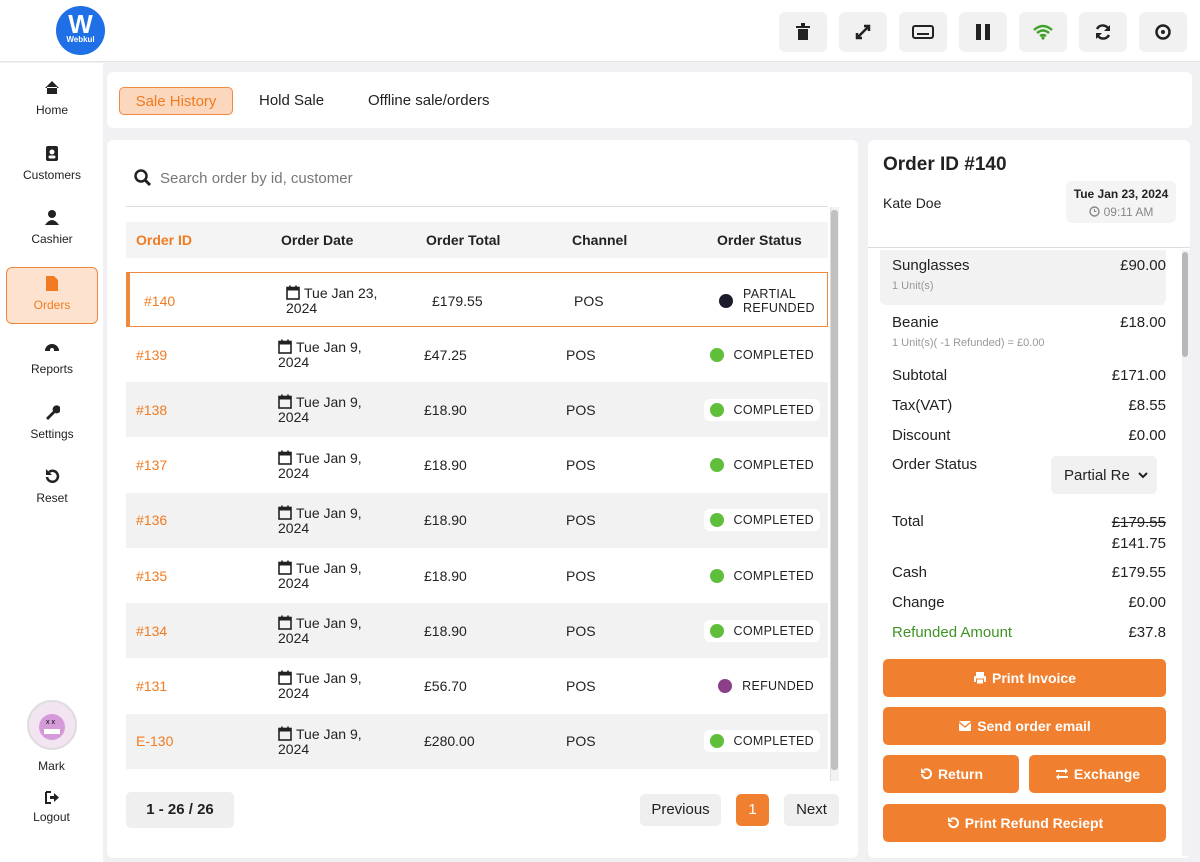  I want to click on logo: W Webkul, so click(80, 30).